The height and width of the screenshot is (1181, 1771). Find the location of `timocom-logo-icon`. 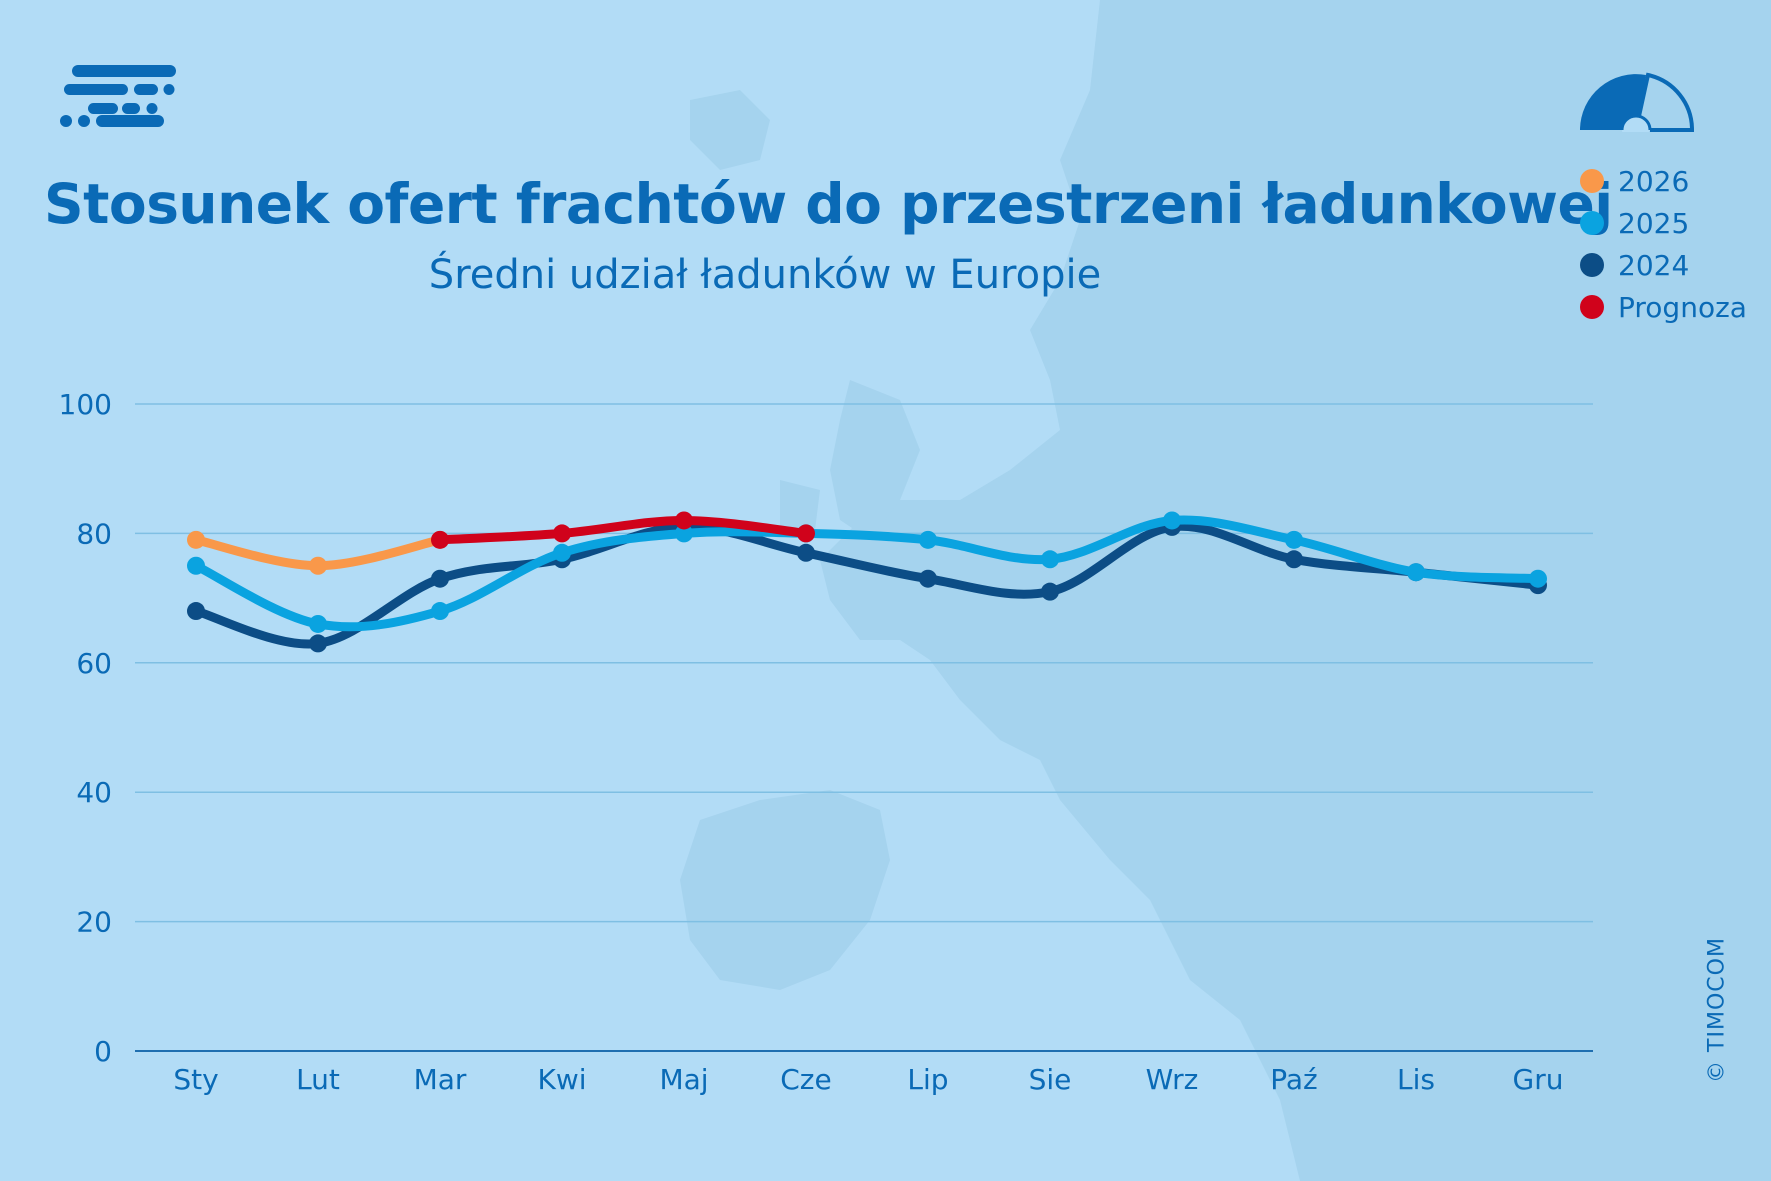

timocom-logo-icon is located at coordinates (118, 96).